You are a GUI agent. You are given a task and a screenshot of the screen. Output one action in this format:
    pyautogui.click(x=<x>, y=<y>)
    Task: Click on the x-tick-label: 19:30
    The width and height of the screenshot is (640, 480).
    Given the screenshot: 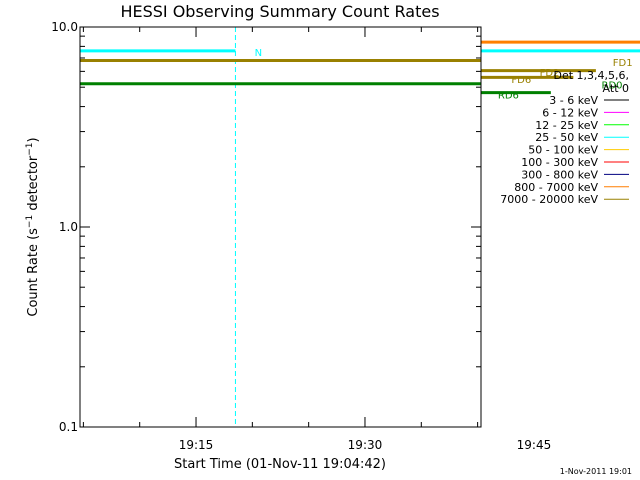 What is the action you would take?
    pyautogui.click(x=365, y=445)
    